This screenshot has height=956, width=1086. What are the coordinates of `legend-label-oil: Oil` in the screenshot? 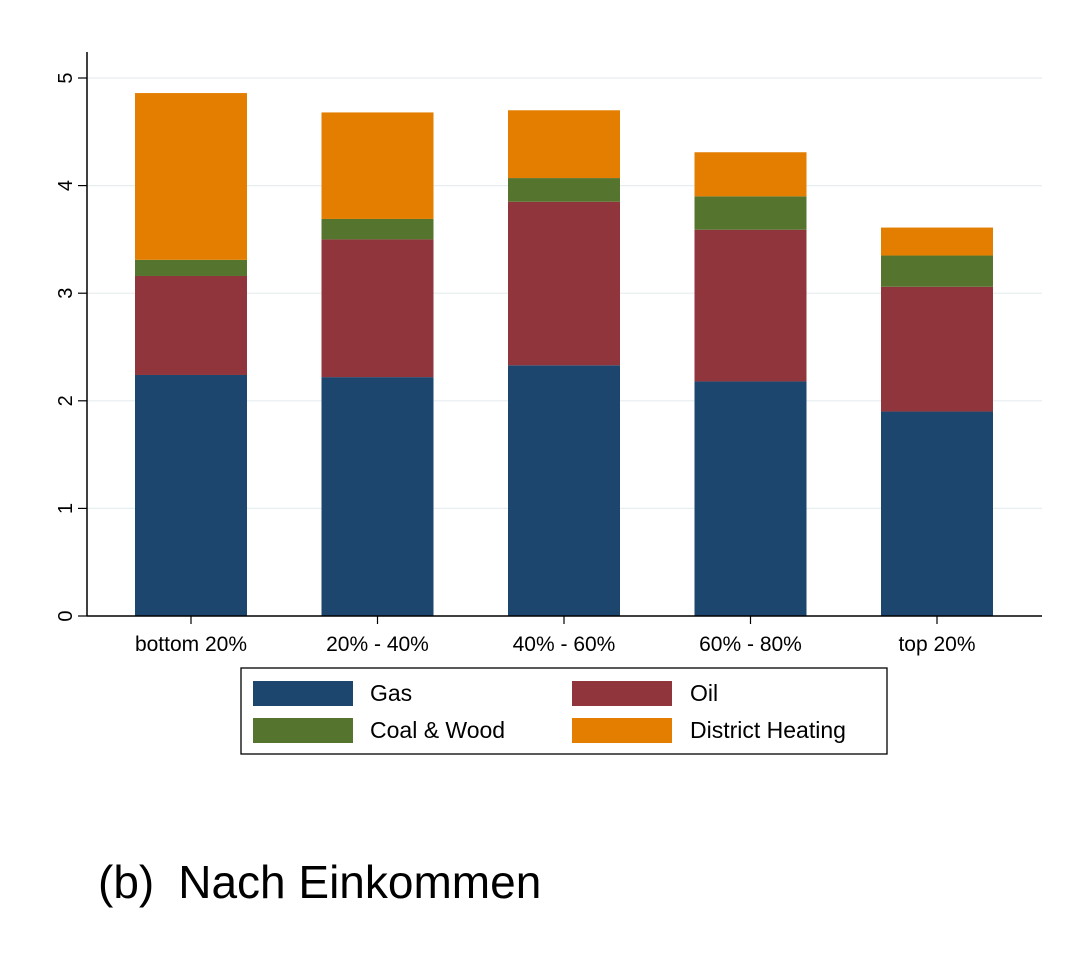 It's located at (704, 693).